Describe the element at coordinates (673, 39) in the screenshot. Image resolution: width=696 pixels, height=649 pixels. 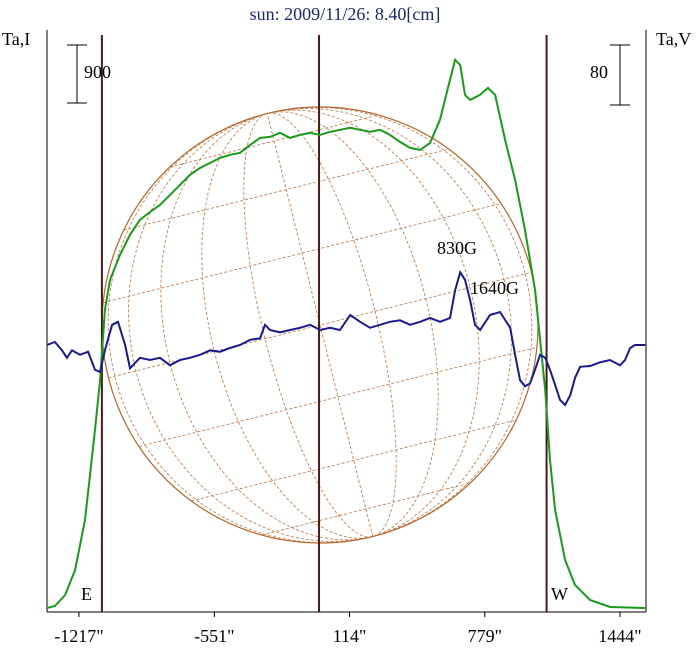
I see `y2-axis-label: Ta,V` at that location.